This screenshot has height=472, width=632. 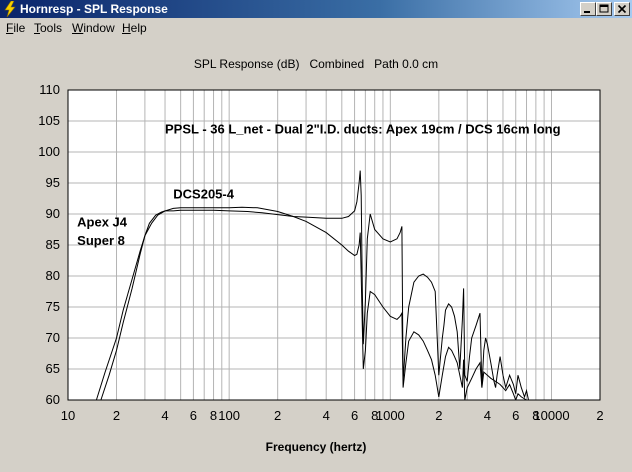 I want to click on title-bar: Hornresp - SPL Response, so click(x=316, y=9).